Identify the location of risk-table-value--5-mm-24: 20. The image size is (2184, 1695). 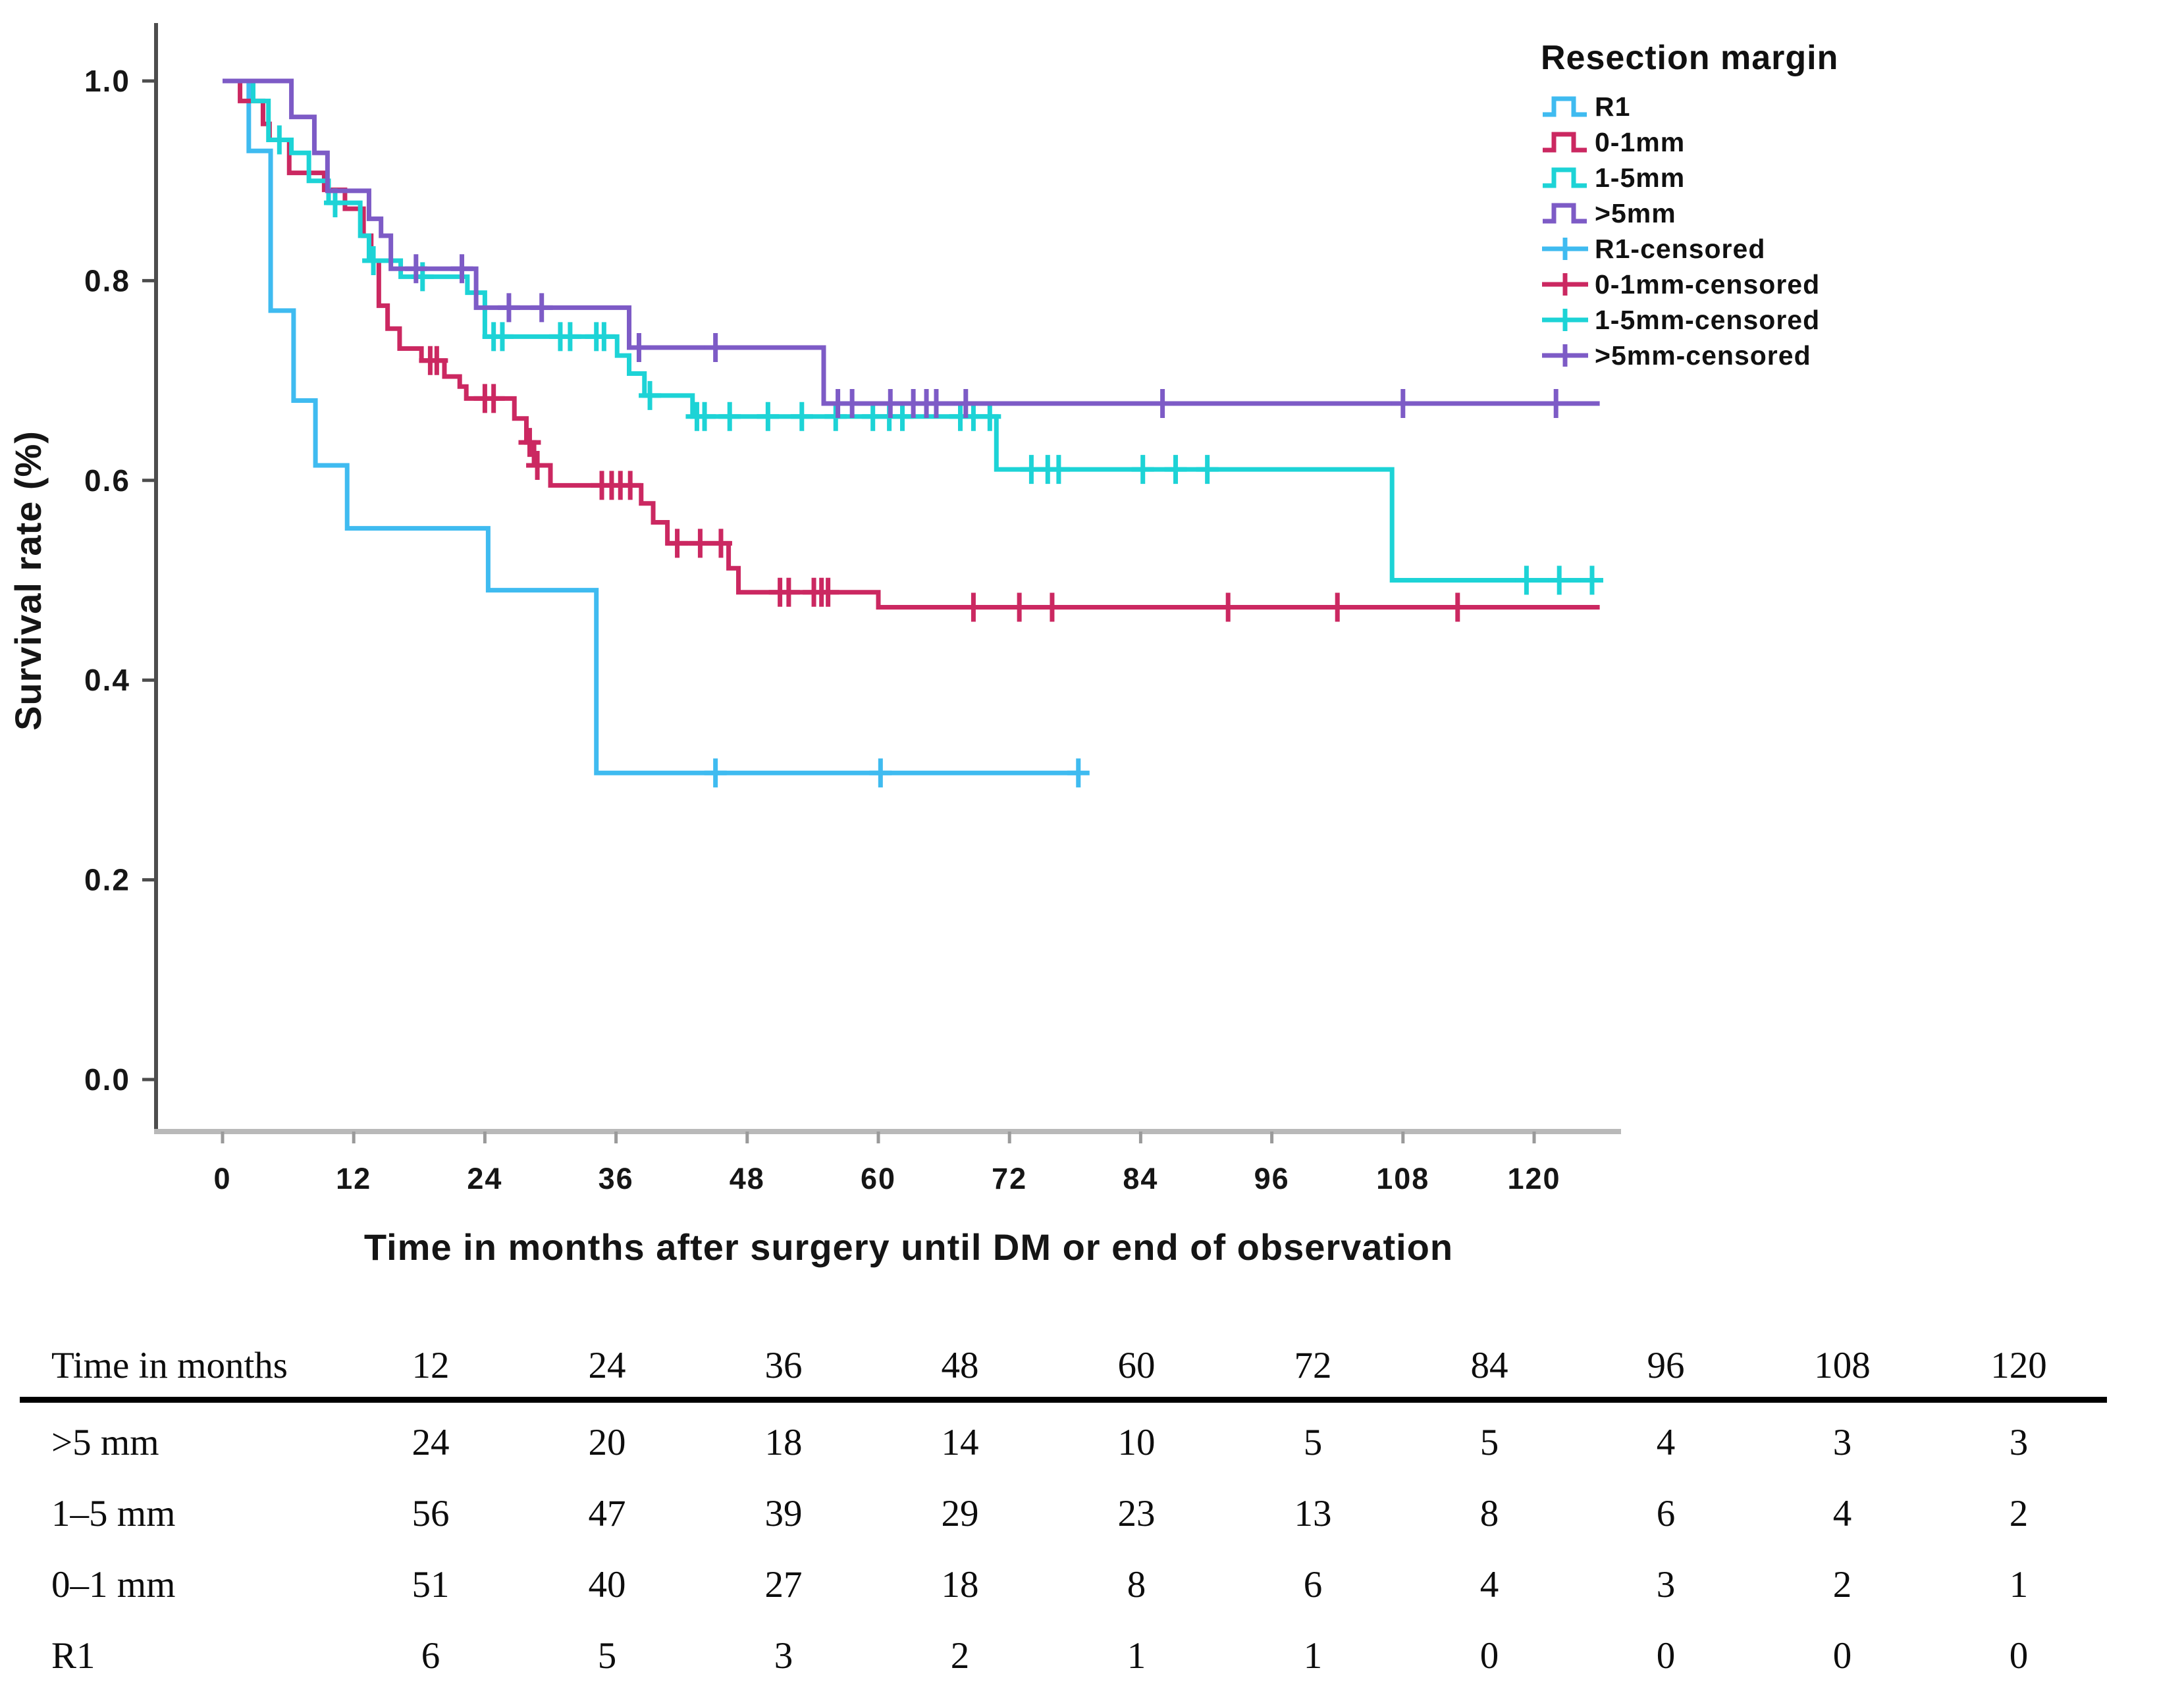
(607, 1442).